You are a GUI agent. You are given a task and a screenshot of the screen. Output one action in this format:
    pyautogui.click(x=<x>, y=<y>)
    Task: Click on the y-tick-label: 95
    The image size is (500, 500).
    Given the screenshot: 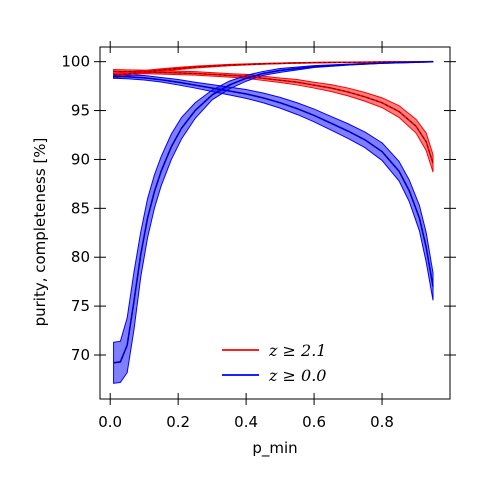 What is the action you would take?
    pyautogui.click(x=80, y=111)
    